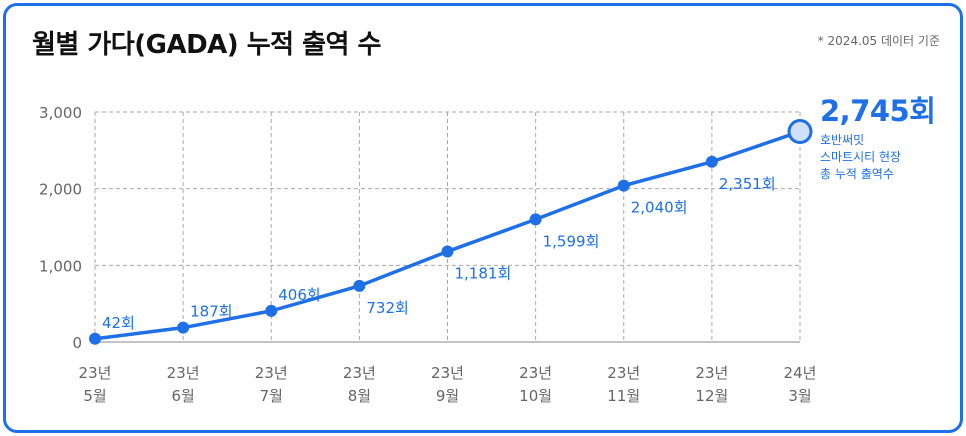  Describe the element at coordinates (711, 396) in the screenshot. I see `x-tick-month: 12월` at that location.